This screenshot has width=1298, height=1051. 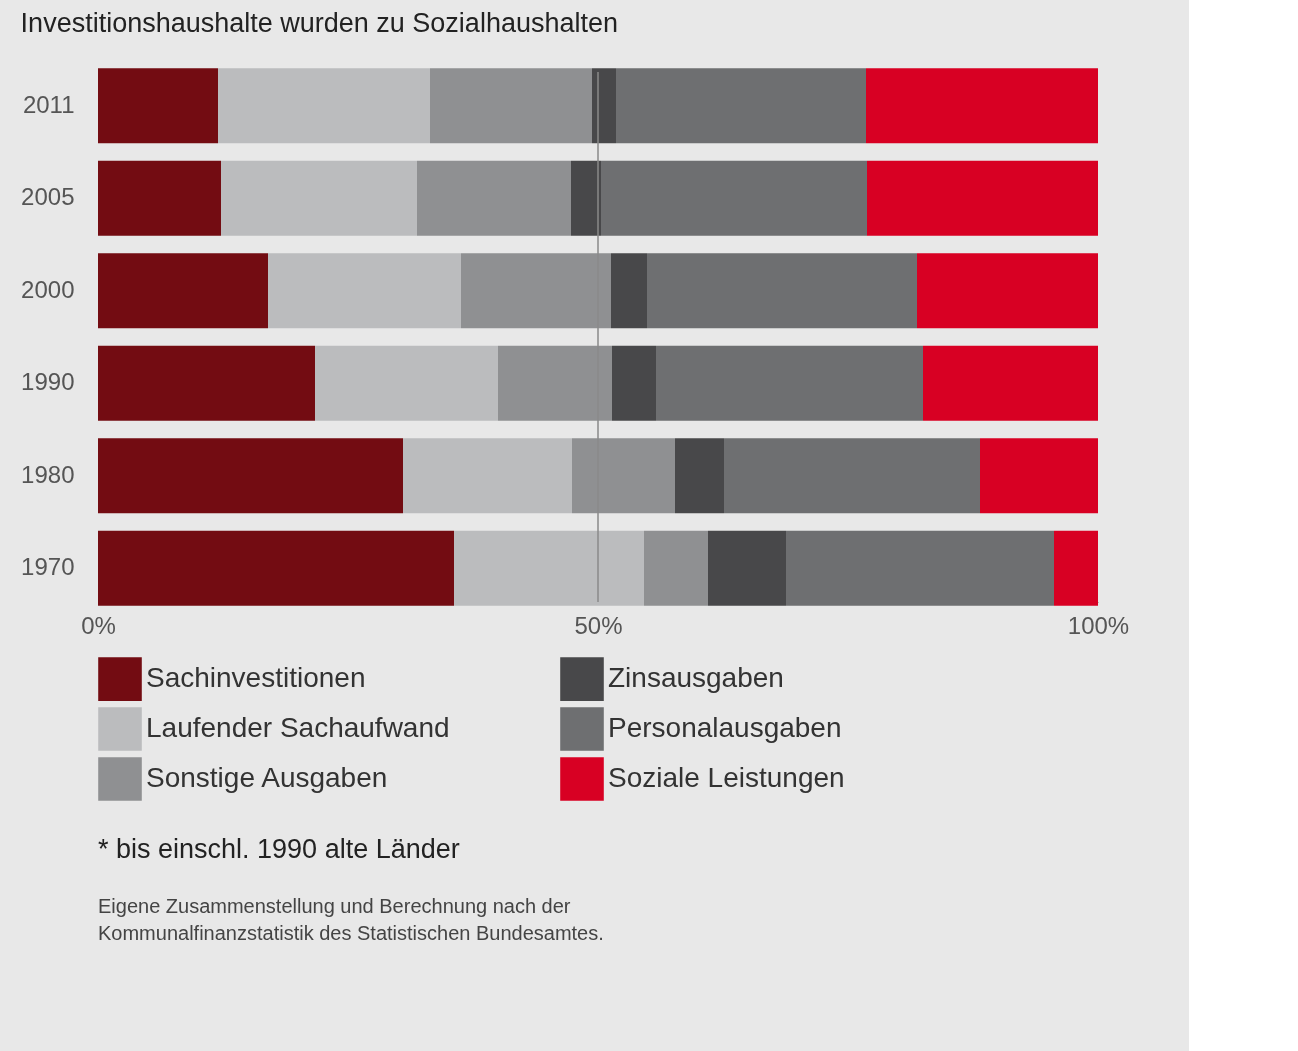 I want to click on text: * bis einschl. 1990 alte Länder, so click(x=279, y=849).